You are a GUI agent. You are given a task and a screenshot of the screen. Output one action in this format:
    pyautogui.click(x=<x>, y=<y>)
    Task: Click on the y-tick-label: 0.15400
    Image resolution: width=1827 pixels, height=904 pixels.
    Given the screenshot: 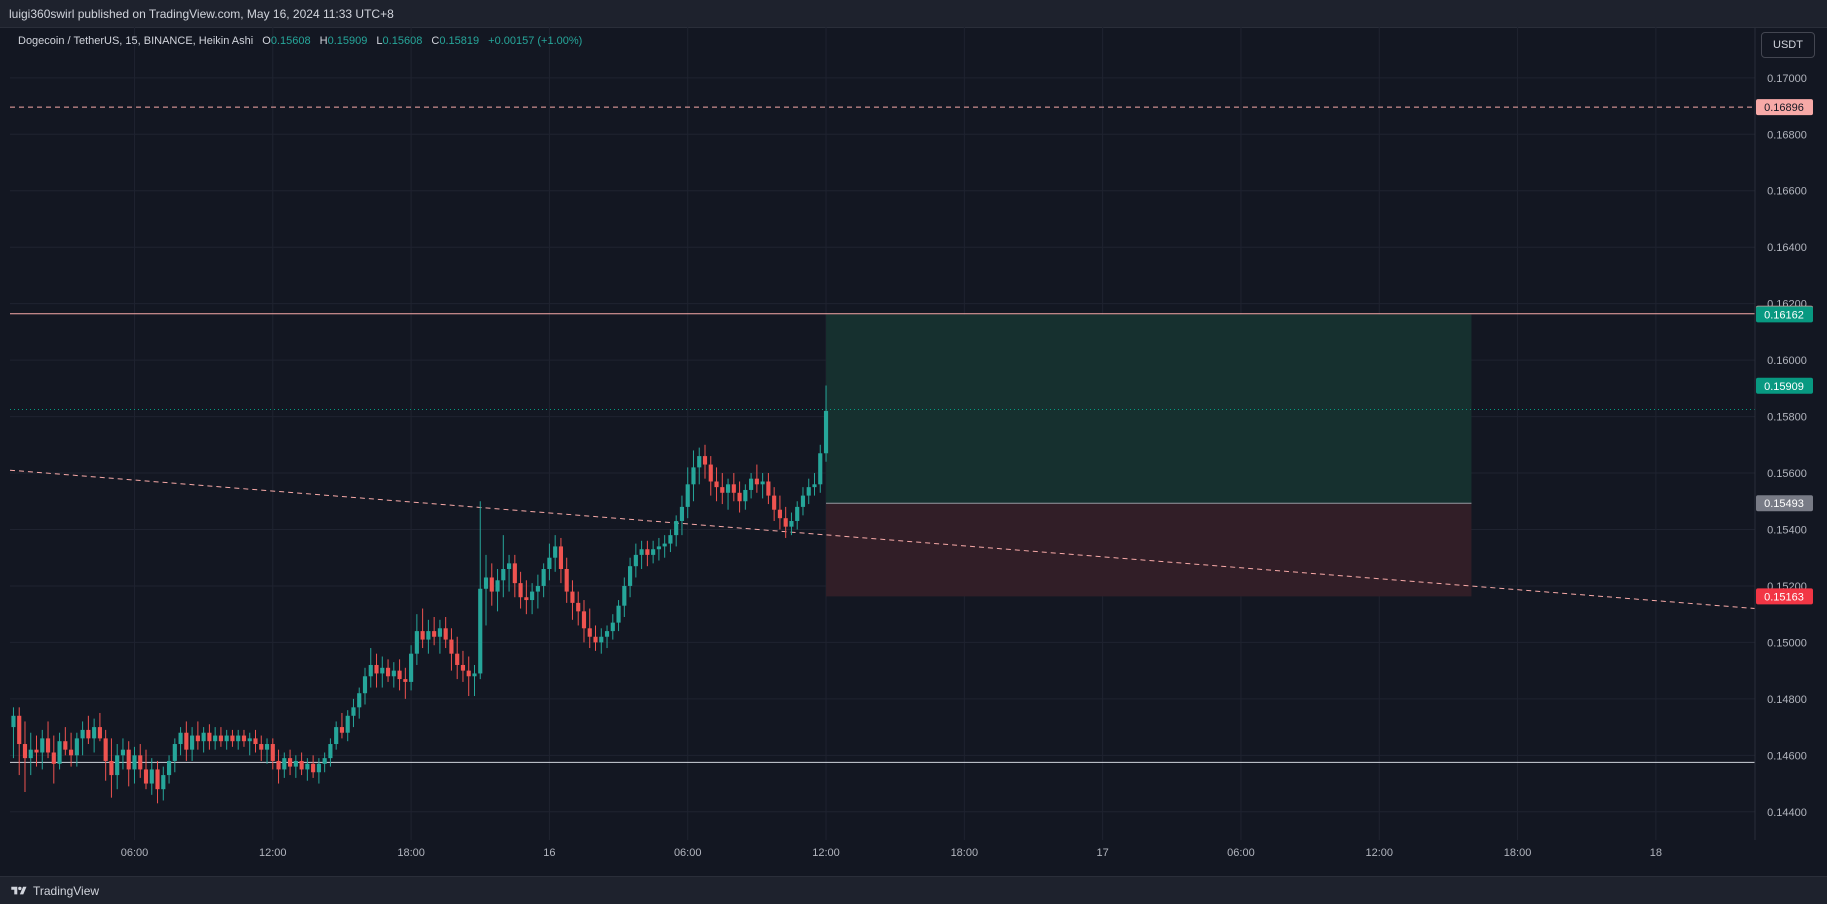 What is the action you would take?
    pyautogui.click(x=1787, y=530)
    